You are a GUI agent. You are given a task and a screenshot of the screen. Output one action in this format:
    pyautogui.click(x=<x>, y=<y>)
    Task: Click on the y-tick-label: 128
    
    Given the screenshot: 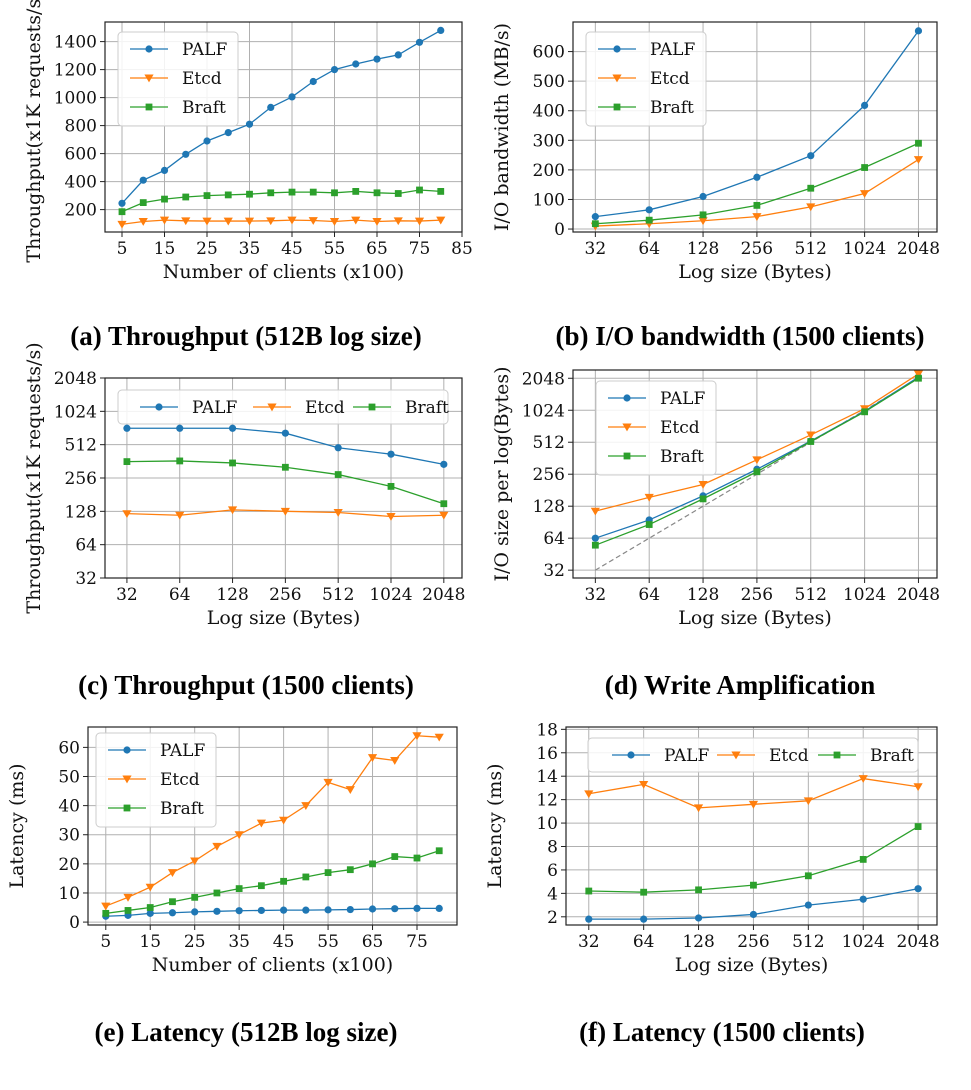 What is the action you would take?
    pyautogui.click(x=549, y=507)
    